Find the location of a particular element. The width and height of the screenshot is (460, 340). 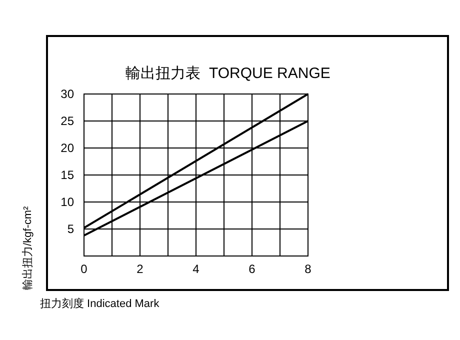

x-tick-label: 2 is located at coordinates (140, 269).